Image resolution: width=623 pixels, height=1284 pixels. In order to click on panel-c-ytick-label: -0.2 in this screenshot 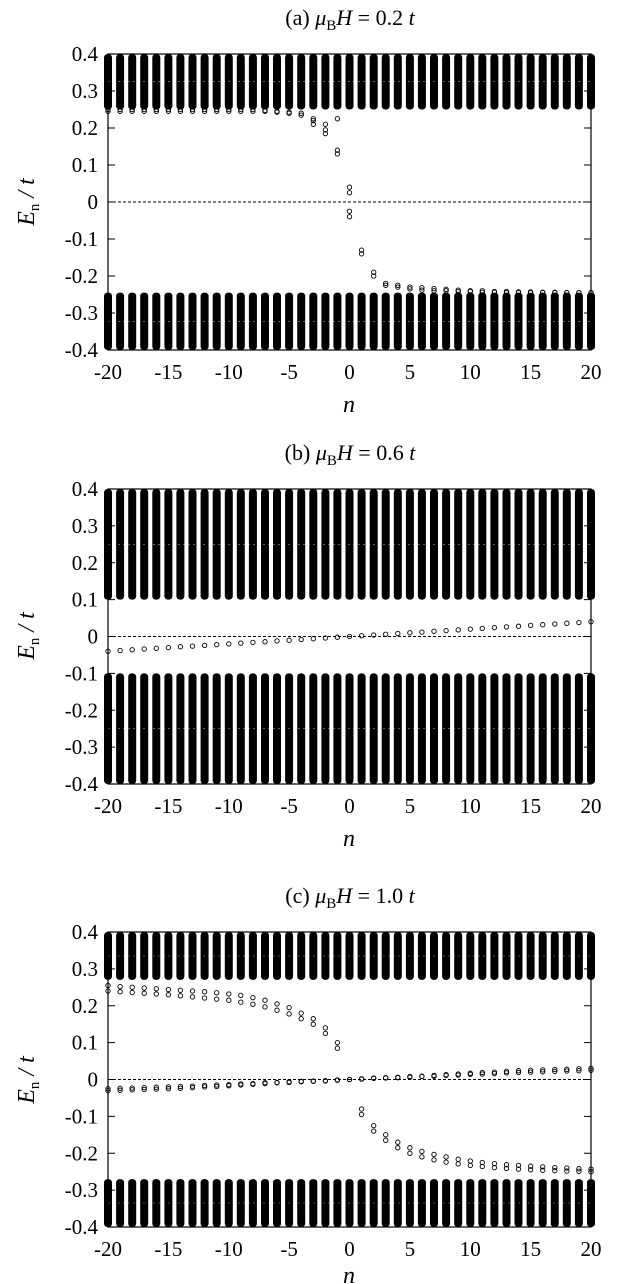, I will do `click(81, 1153)`.